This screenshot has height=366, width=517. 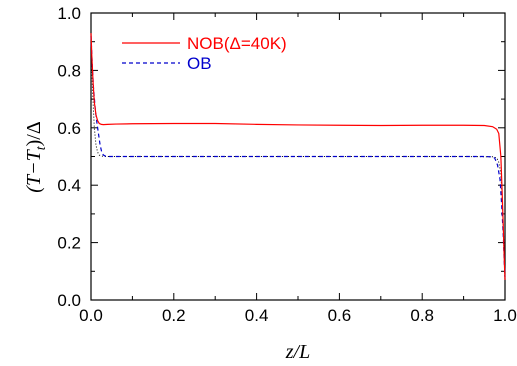 What do you see at coordinates (69, 243) in the screenshot?
I see `y-tick-label: 0.2` at bounding box center [69, 243].